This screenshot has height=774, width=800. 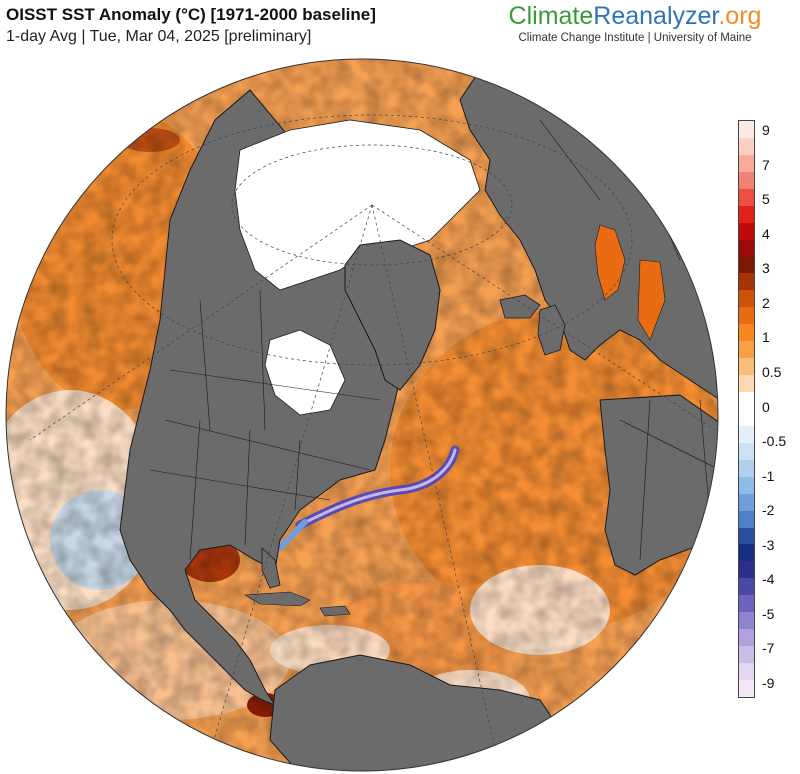 I want to click on colorbar-tick-label: -2, so click(x=768, y=510).